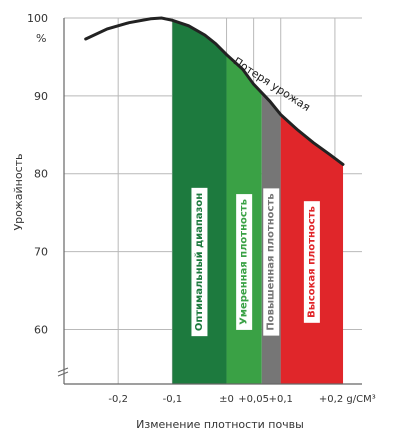 The image size is (400, 435). What do you see at coordinates (41, 38) in the screenshot?
I see `y-unit-label: %` at bounding box center [41, 38].